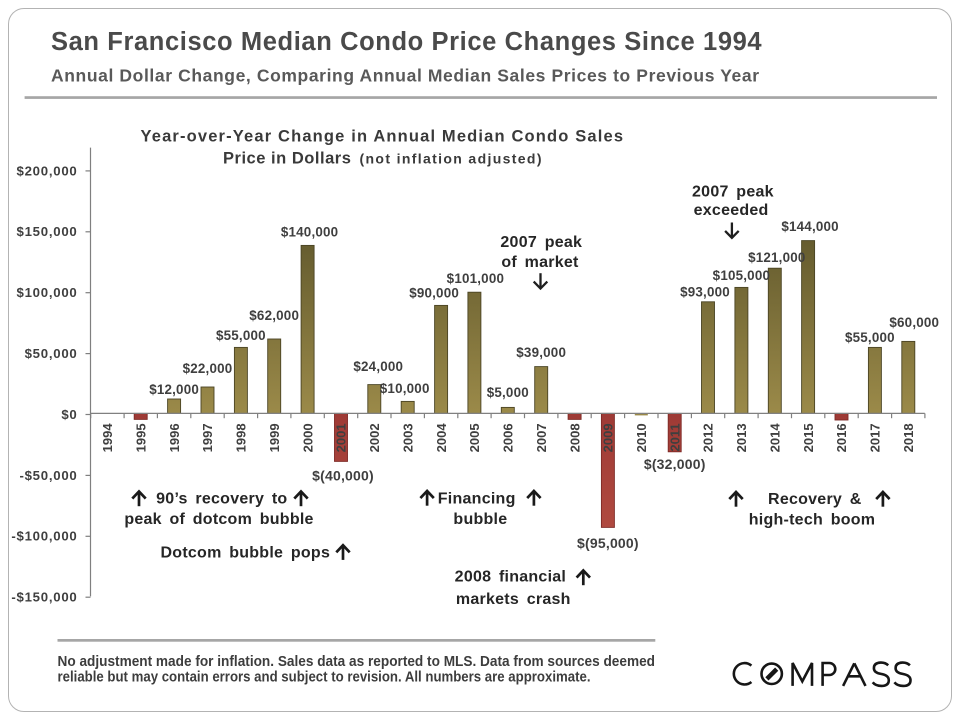  What do you see at coordinates (841, 437) in the screenshot?
I see `svg-text: 2016` at bounding box center [841, 437].